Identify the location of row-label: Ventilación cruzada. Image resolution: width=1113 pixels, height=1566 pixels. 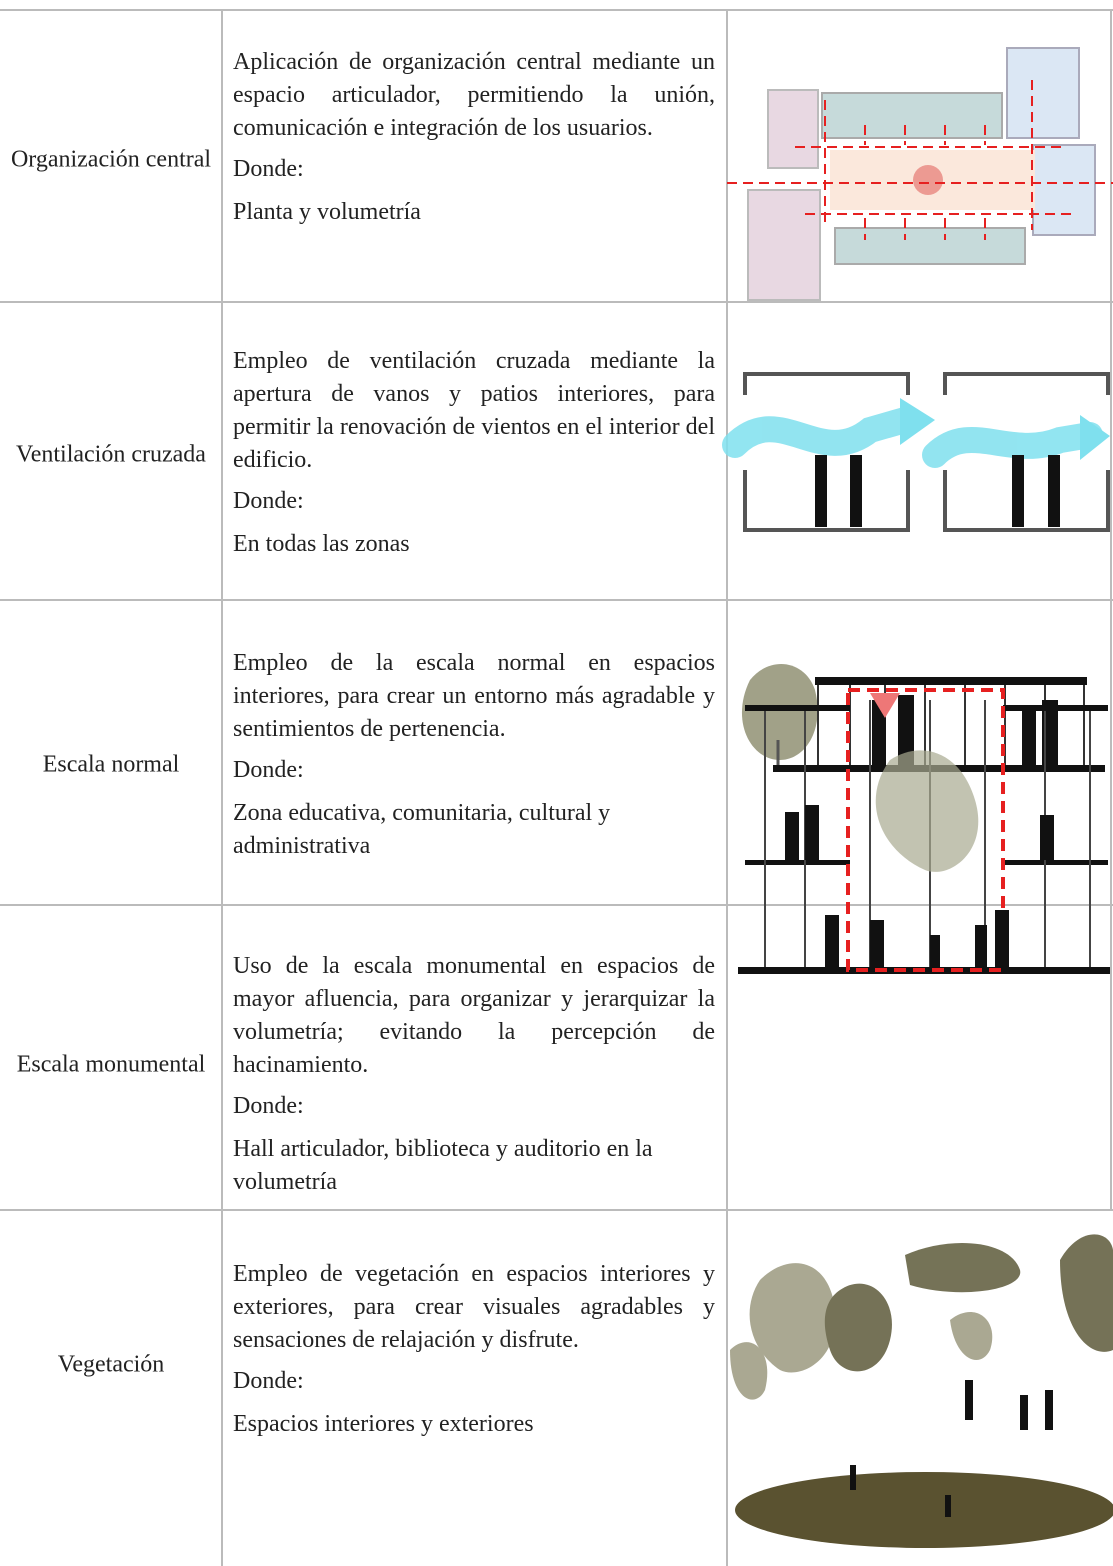
(111, 454).